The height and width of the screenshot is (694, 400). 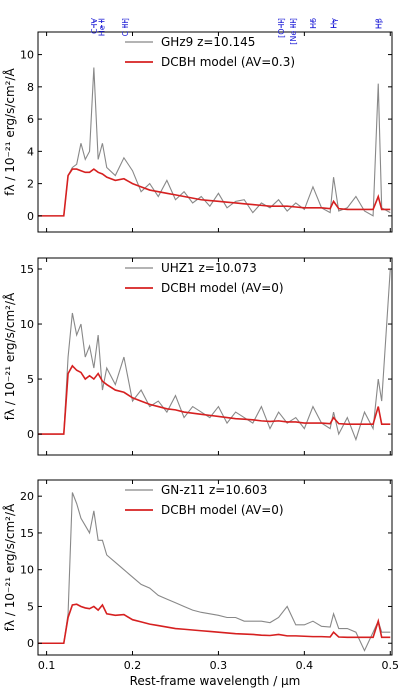 What do you see at coordinates (228, 62) in the screenshot?
I see `legend-label: DCBH model (AV=0.3)` at bounding box center [228, 62].